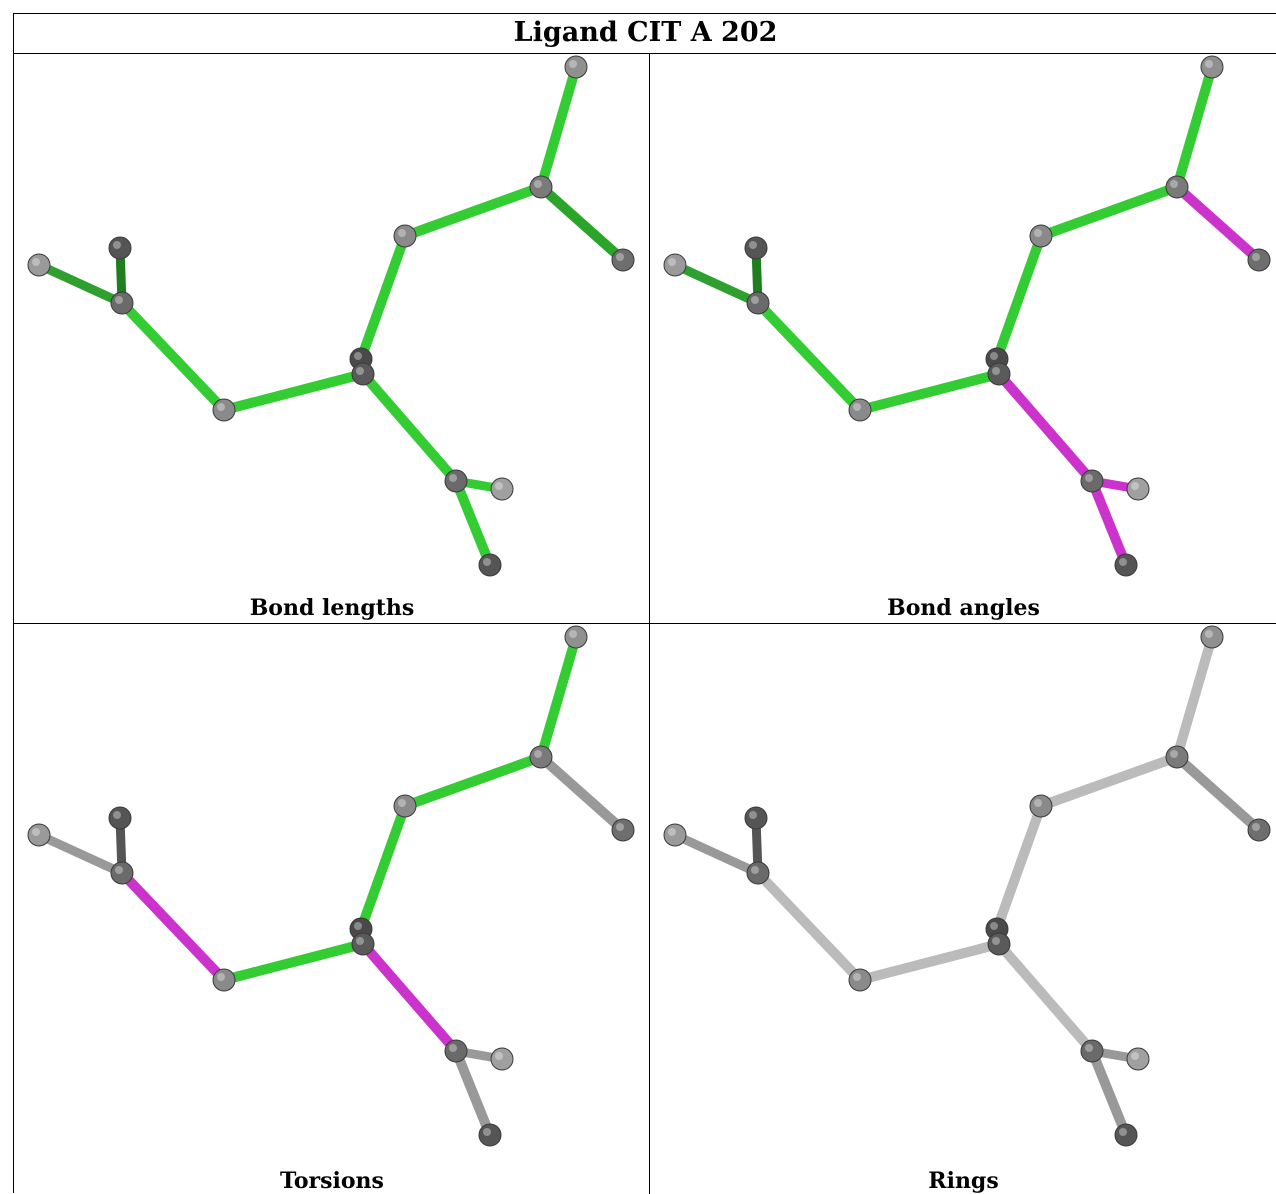 The image size is (1276, 1194). Describe the element at coordinates (332, 1181) in the screenshot. I see `panel-caption: Torsions` at that location.